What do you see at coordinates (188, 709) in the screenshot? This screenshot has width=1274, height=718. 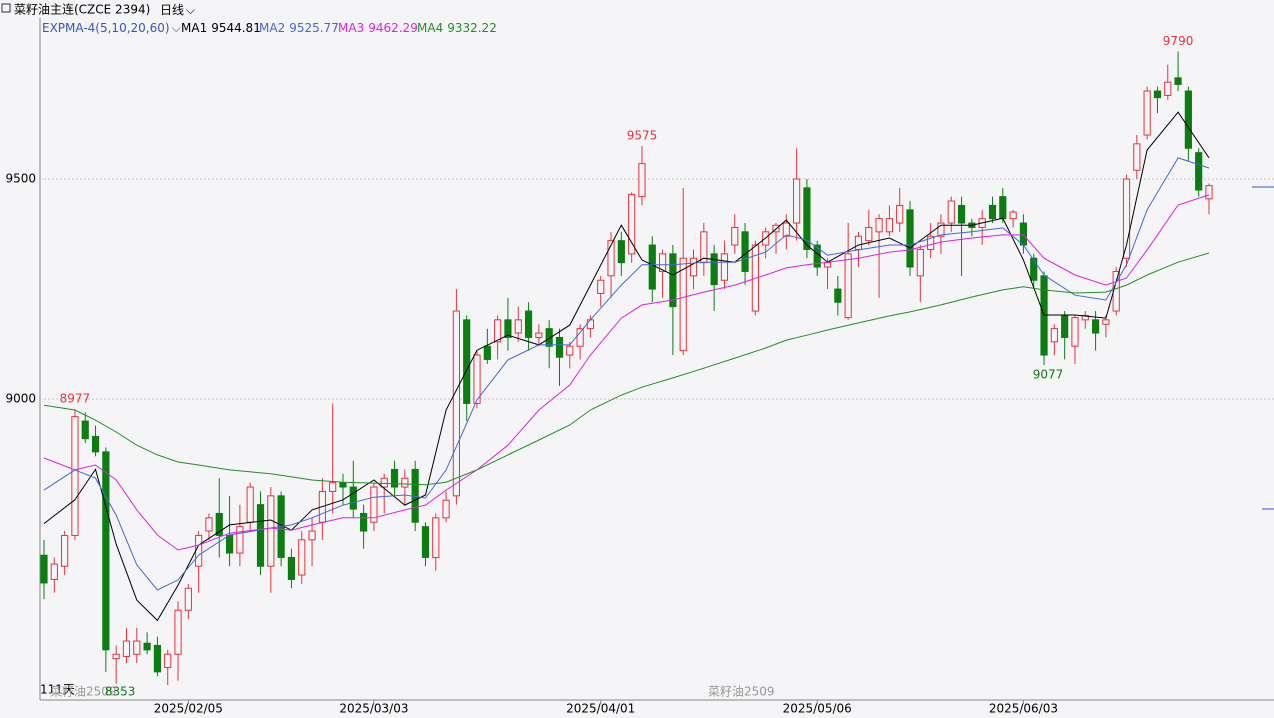 I see `x-tick-label: 2025/02/05` at bounding box center [188, 709].